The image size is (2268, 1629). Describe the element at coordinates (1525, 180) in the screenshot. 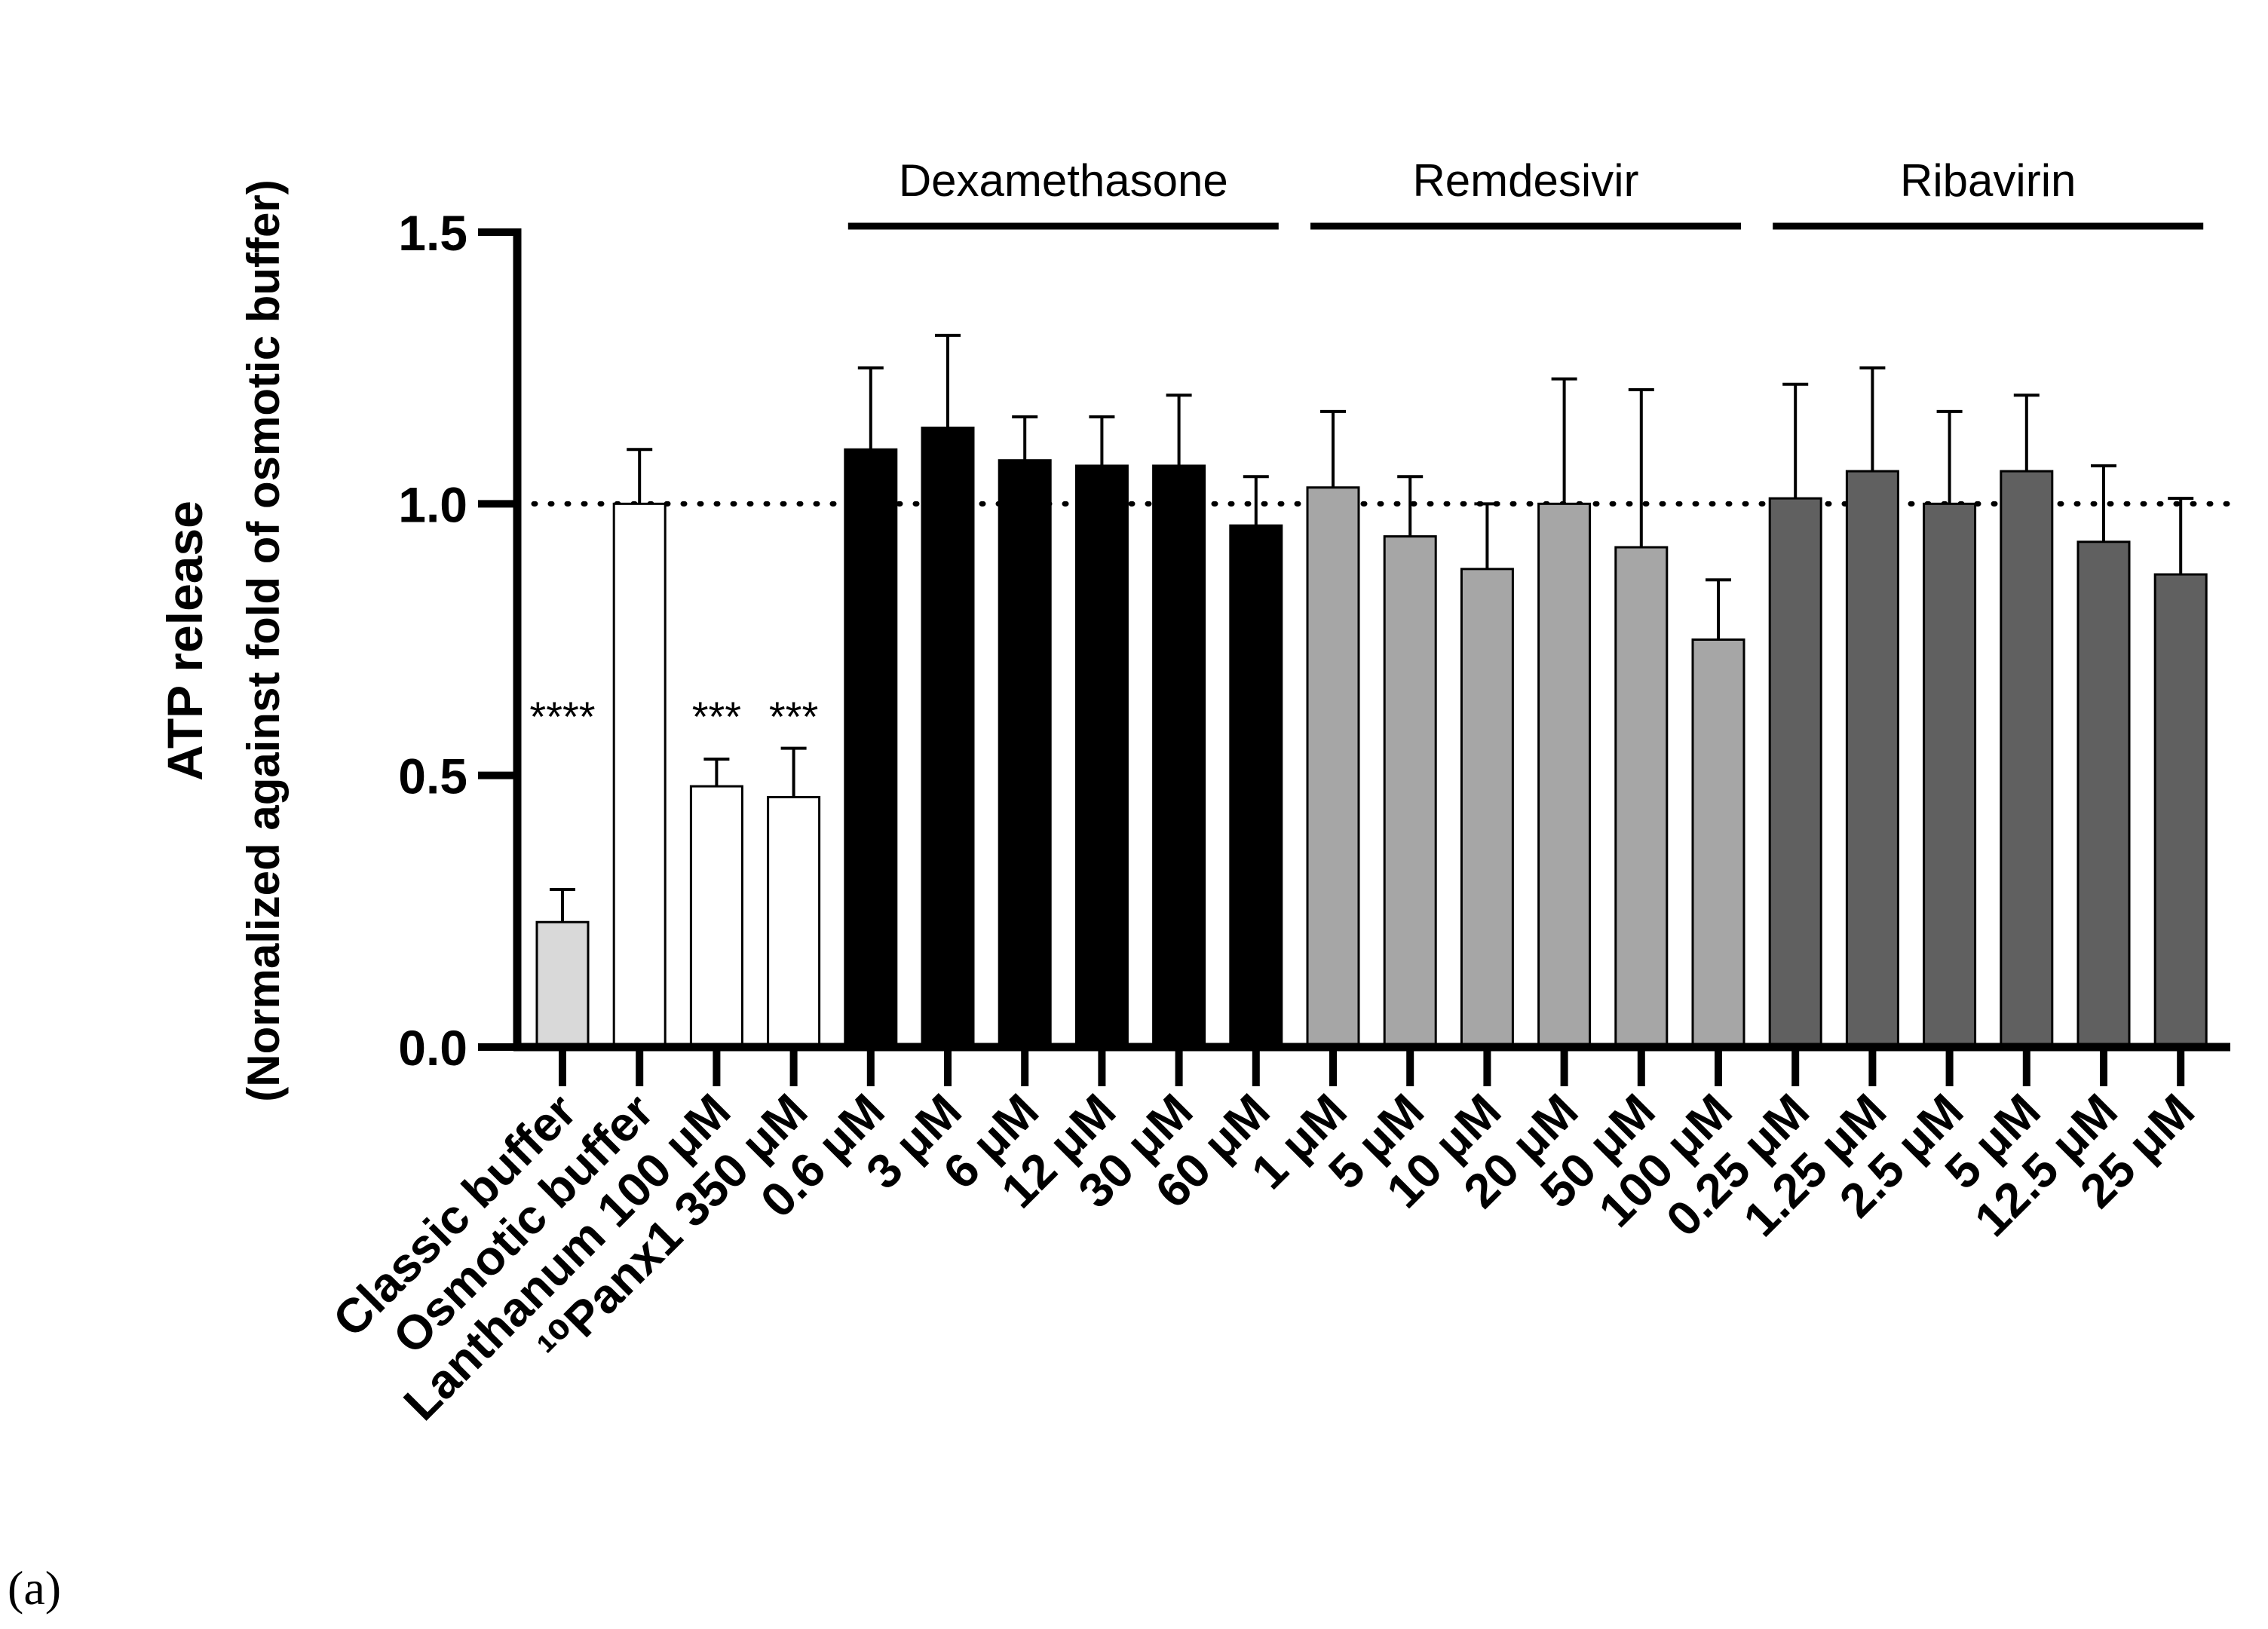

I see `group-label: Remdesivir` at that location.